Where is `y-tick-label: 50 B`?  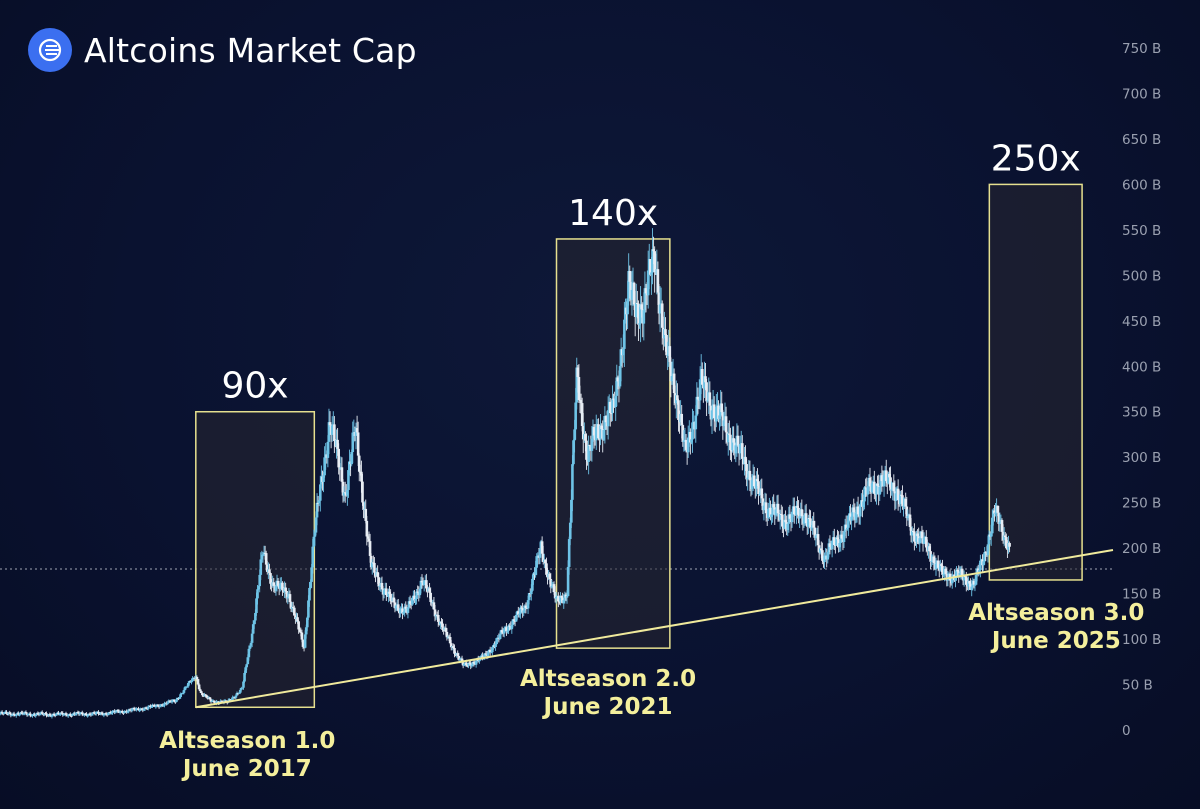
y-tick-label: 50 B is located at coordinates (1137, 686).